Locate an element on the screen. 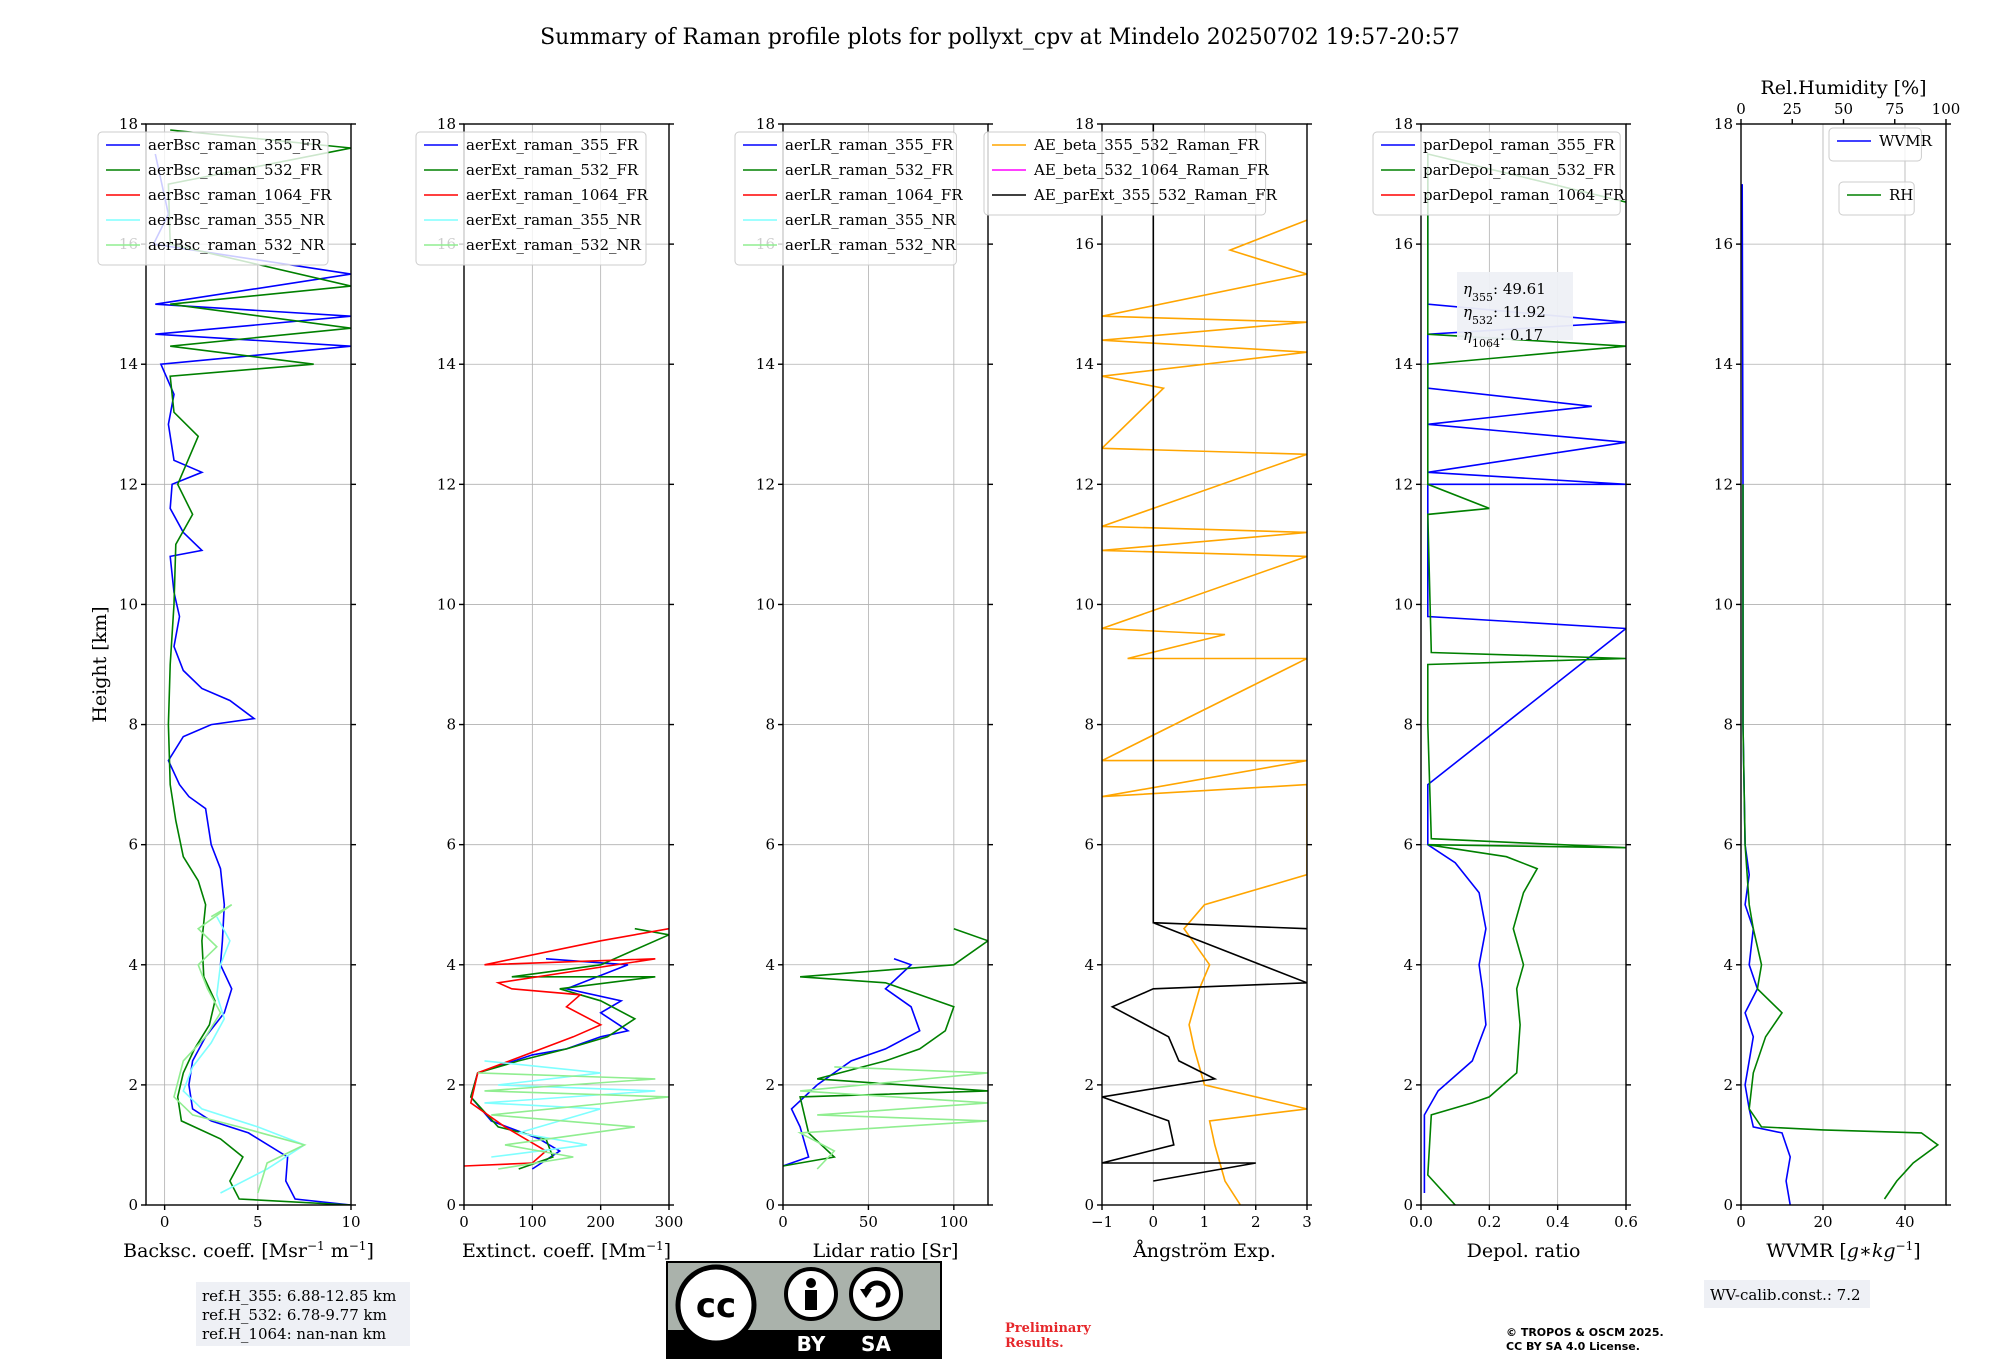 The height and width of the screenshot is (1360, 2000). legend-entry: aerLR_raman_355_FR is located at coordinates (869, 145).